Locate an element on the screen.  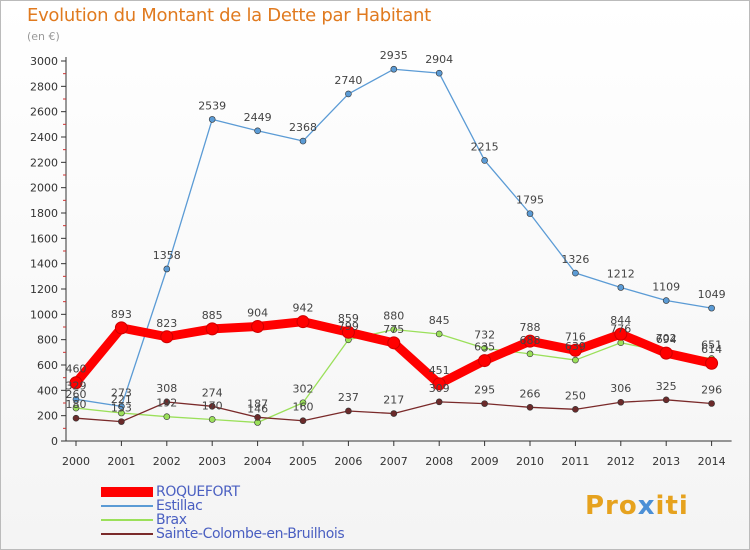
data-label-1: 2368 is located at coordinates (303, 127).